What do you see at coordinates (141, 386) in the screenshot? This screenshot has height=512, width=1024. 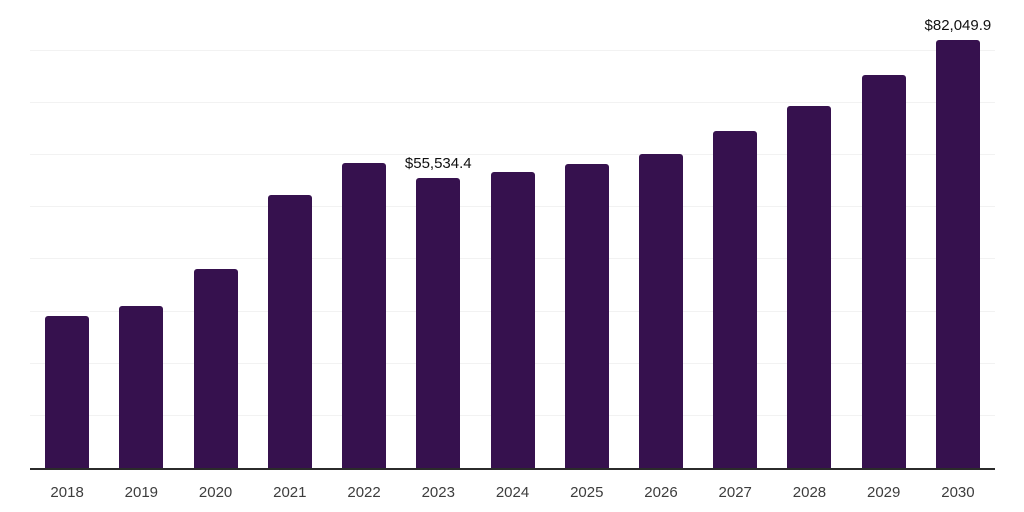 I see `bar-2019` at bounding box center [141, 386].